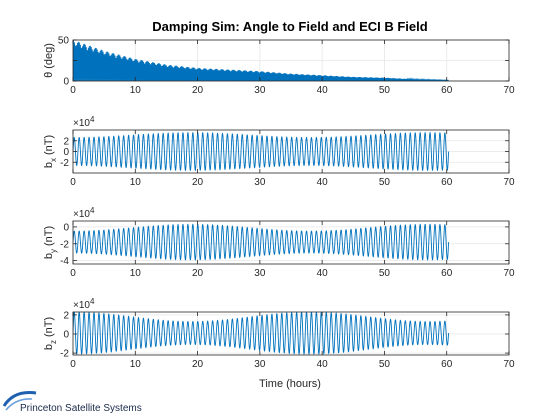 This screenshot has width=560, height=420. I want to click on x-axis-label: Time (hours), so click(290, 384).